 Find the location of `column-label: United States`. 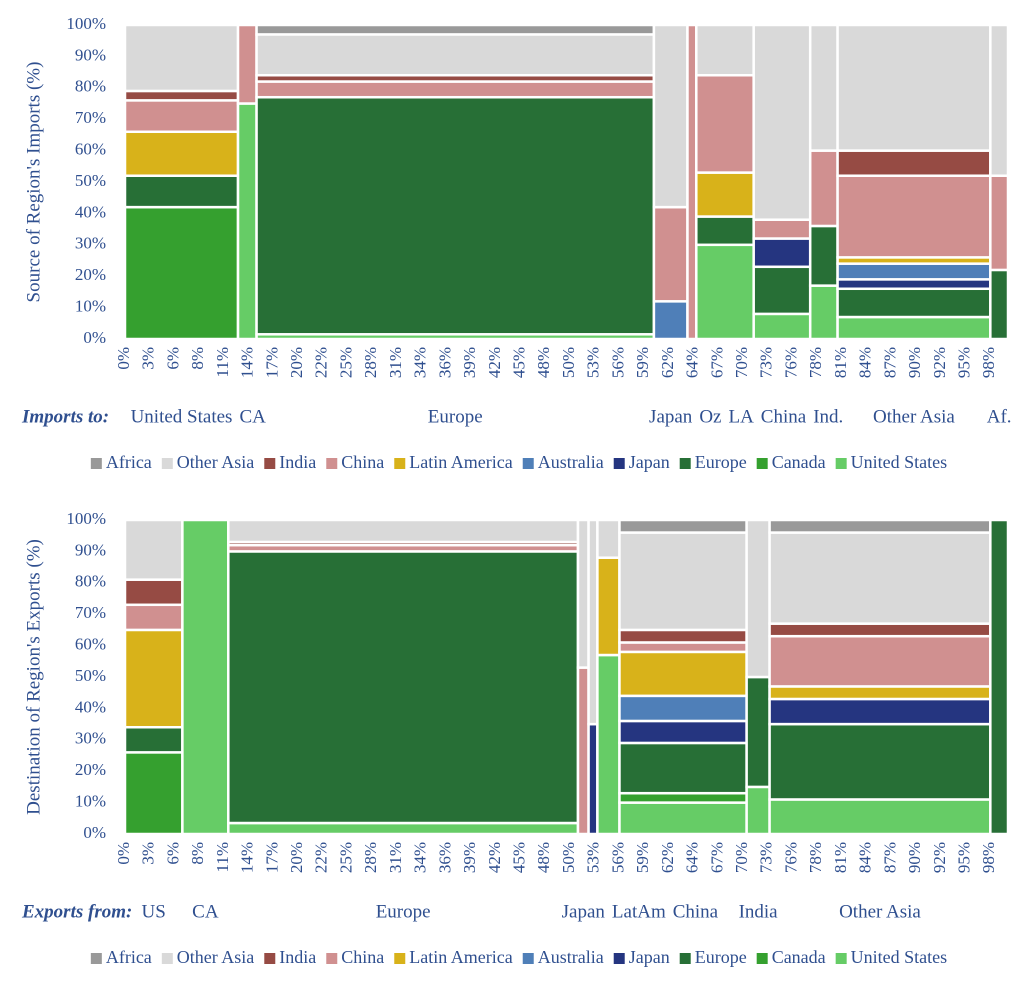

column-label: United States is located at coordinates (182, 416).